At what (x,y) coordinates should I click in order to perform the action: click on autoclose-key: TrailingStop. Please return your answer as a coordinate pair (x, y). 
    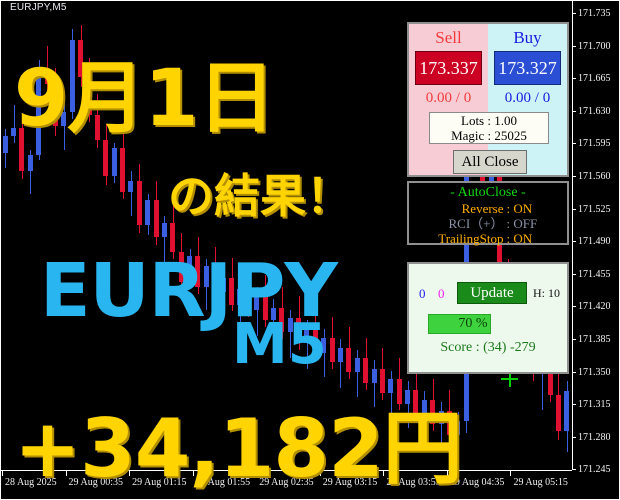
    Looking at the image, I should click on (471, 238).